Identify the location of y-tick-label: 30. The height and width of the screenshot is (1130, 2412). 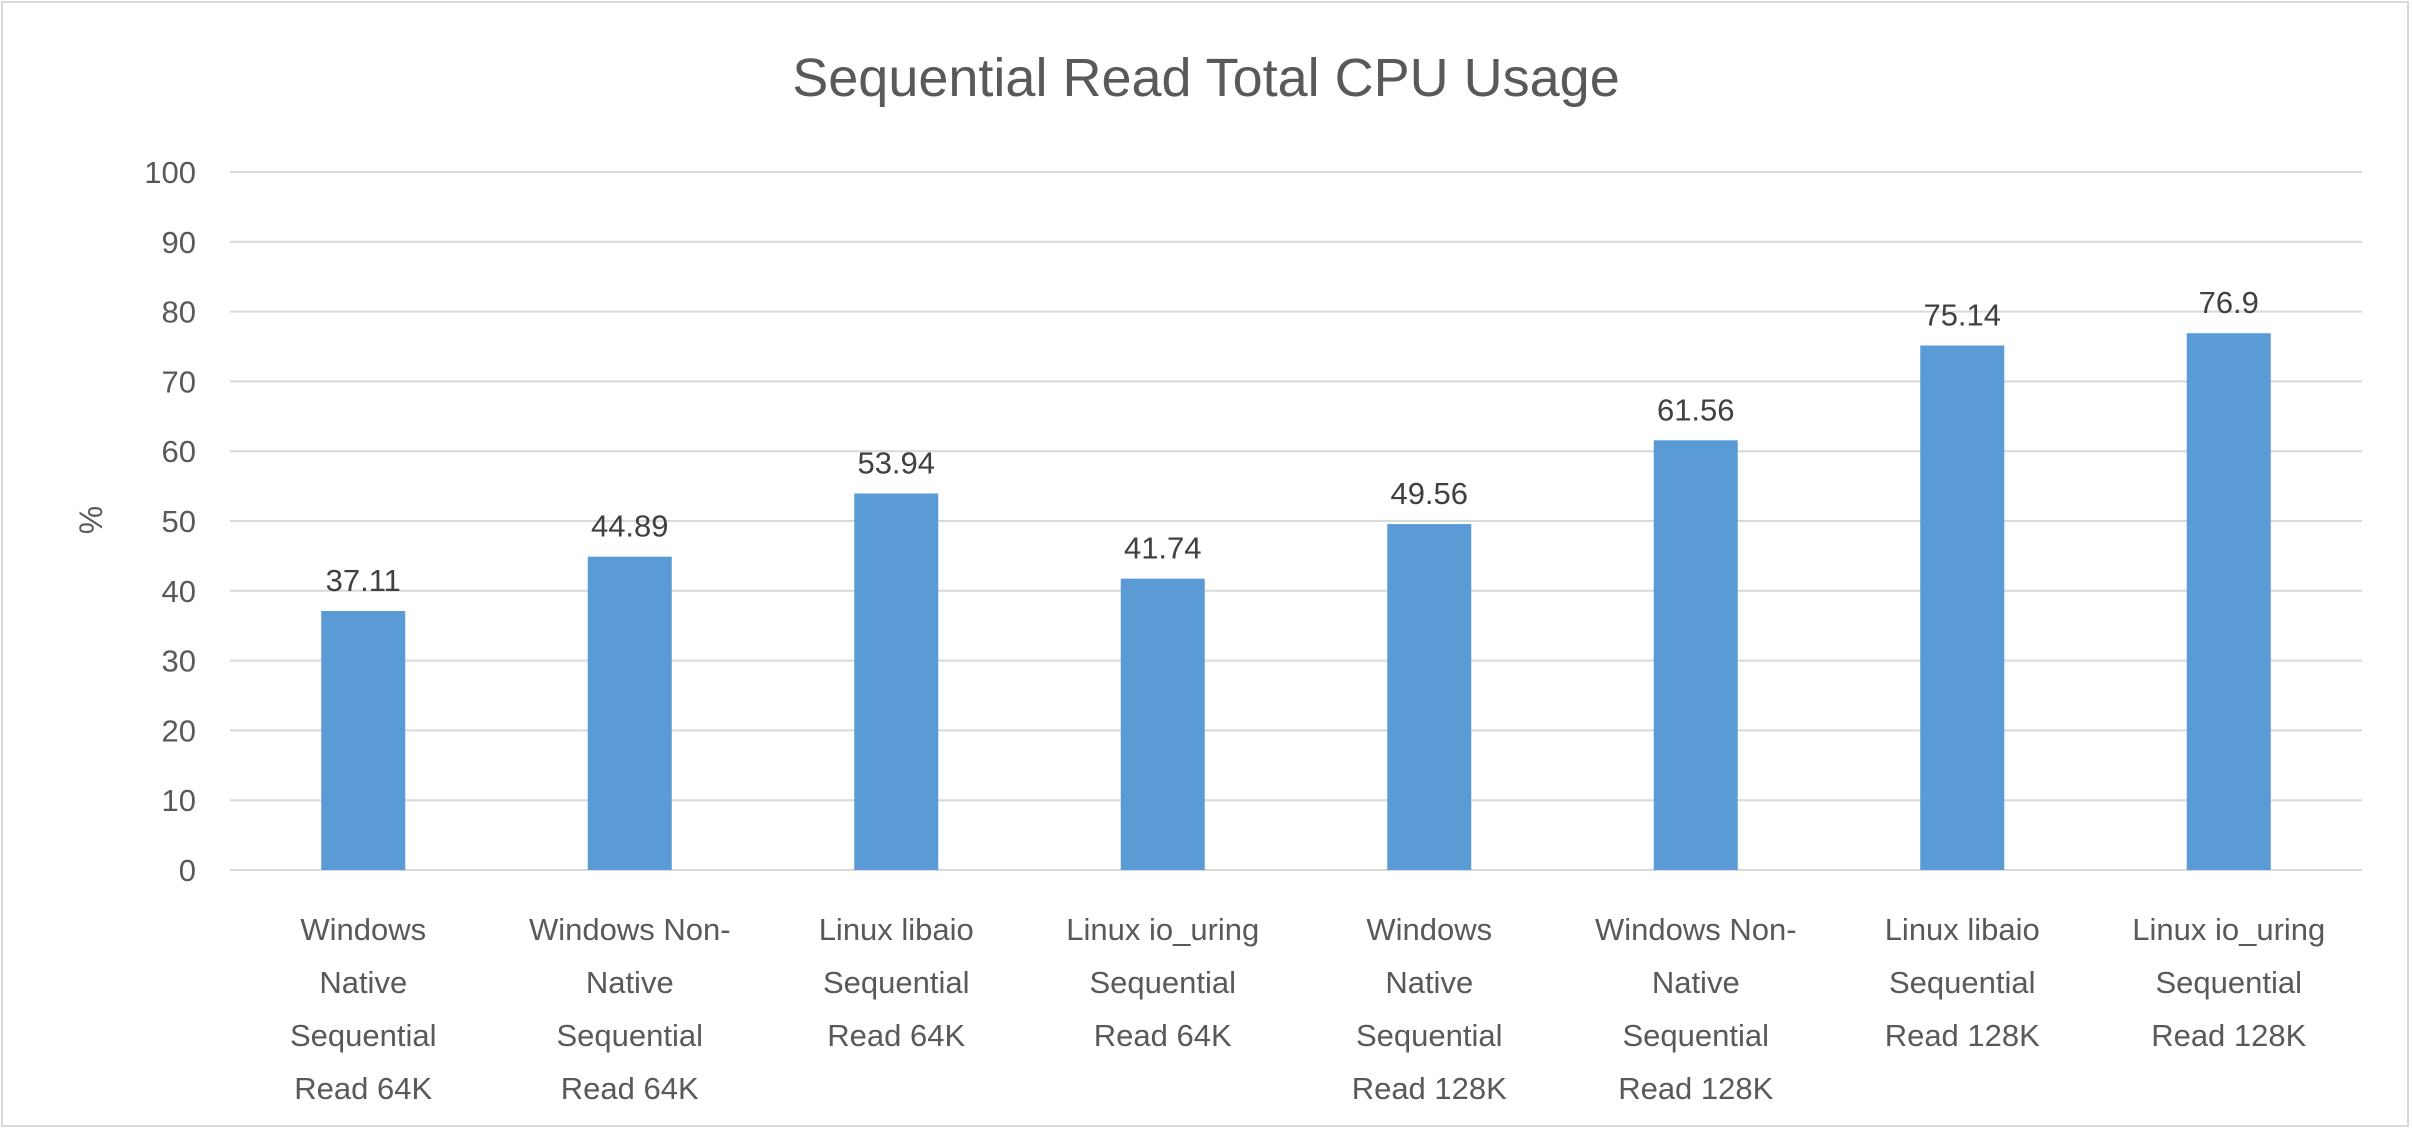
(179, 661).